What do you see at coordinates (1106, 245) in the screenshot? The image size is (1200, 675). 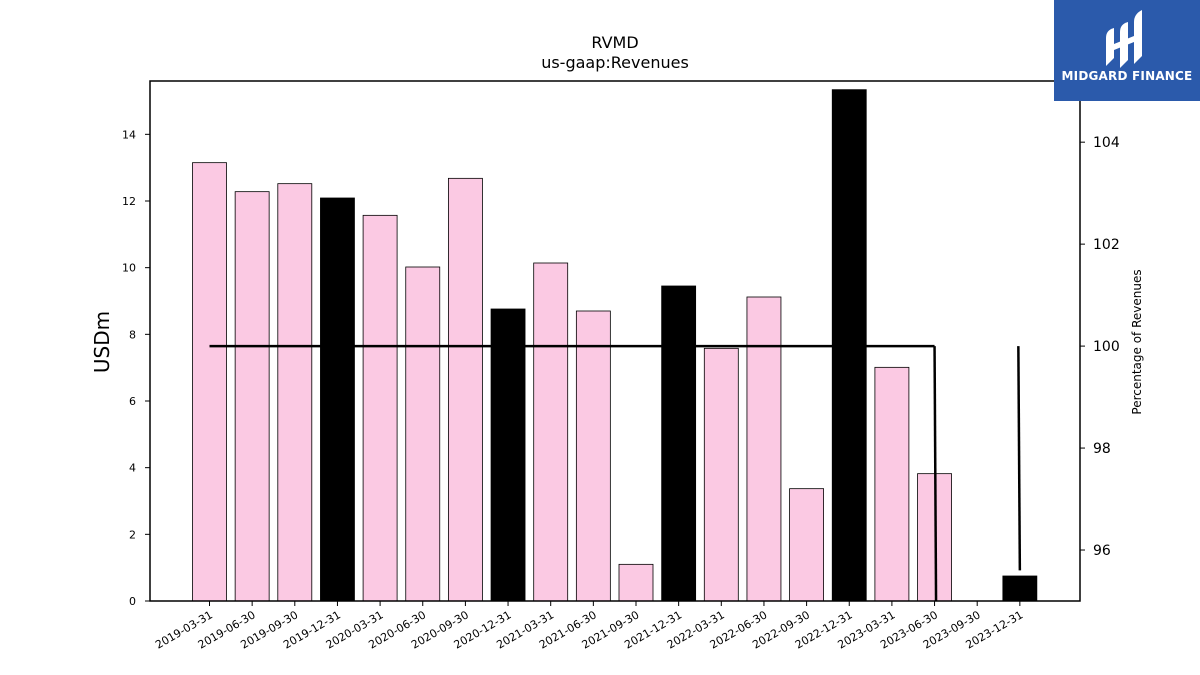 I see `y2-tick-label: 102` at bounding box center [1106, 245].